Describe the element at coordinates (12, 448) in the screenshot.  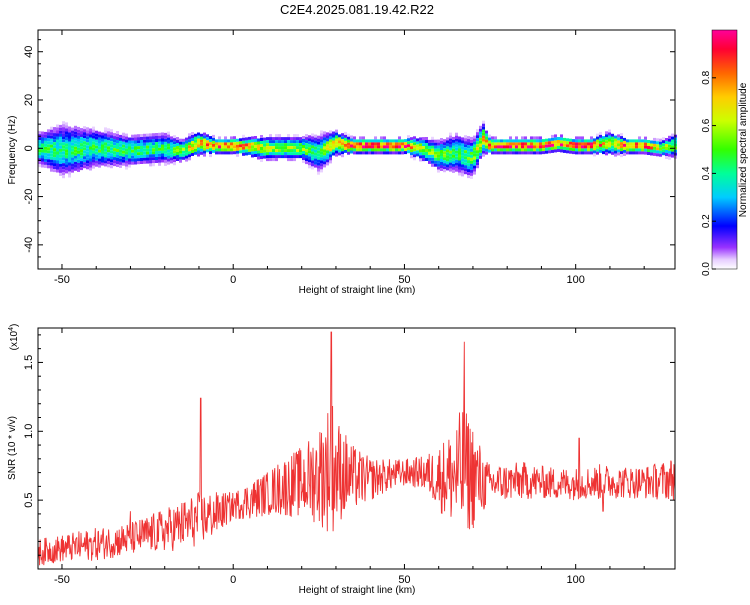
I see `snr-y-label: SNR (10 * v/v)` at that location.